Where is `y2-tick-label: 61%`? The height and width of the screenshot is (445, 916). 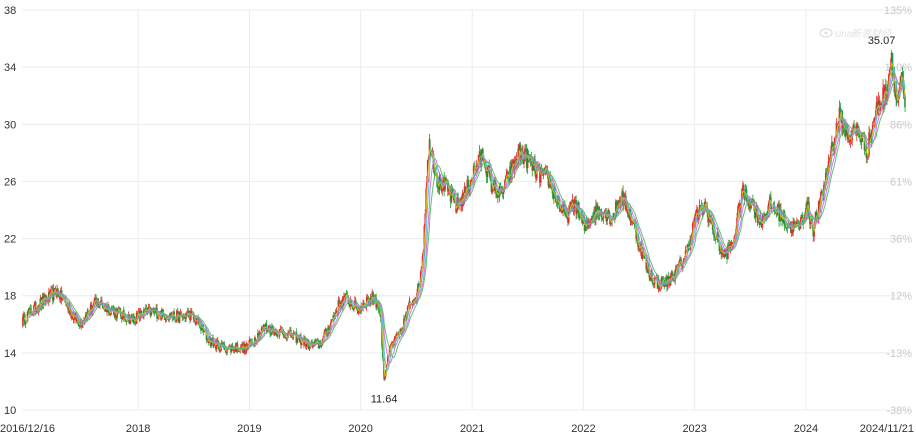 y2-tick-label: 61% is located at coordinates (901, 182).